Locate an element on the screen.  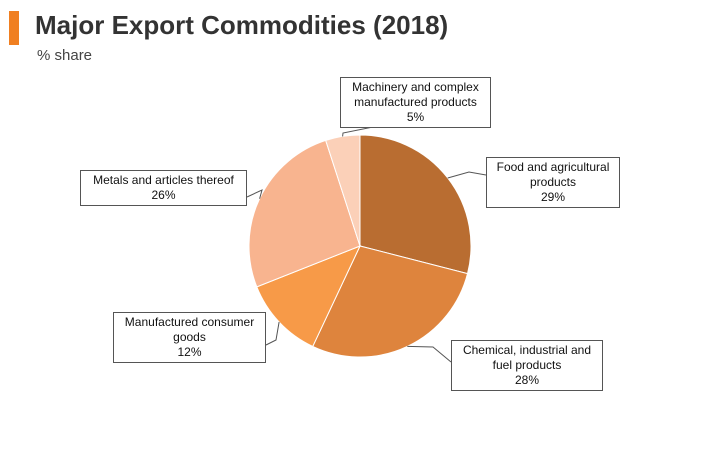
callout-metals-articles: Metals and articles thereof 26% is located at coordinates (163, 188).